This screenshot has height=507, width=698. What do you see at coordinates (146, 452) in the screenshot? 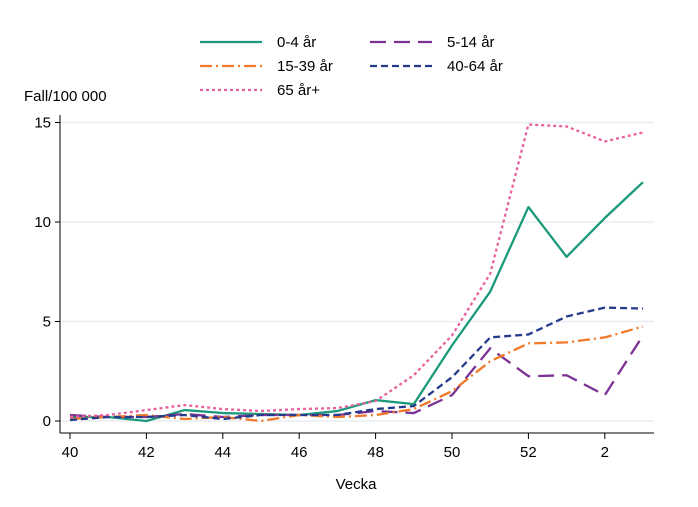
I see `x-tick-label: 42` at bounding box center [146, 452].